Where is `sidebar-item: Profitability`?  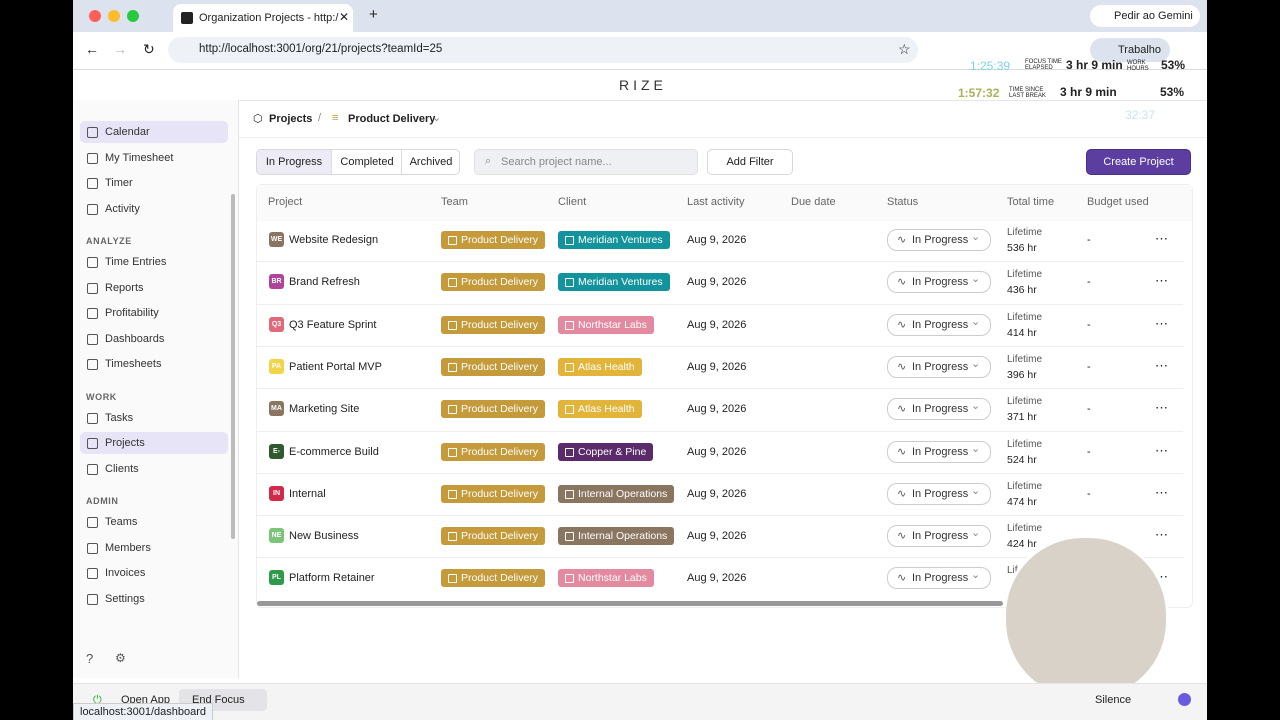 sidebar-item: Profitability is located at coordinates (154, 313).